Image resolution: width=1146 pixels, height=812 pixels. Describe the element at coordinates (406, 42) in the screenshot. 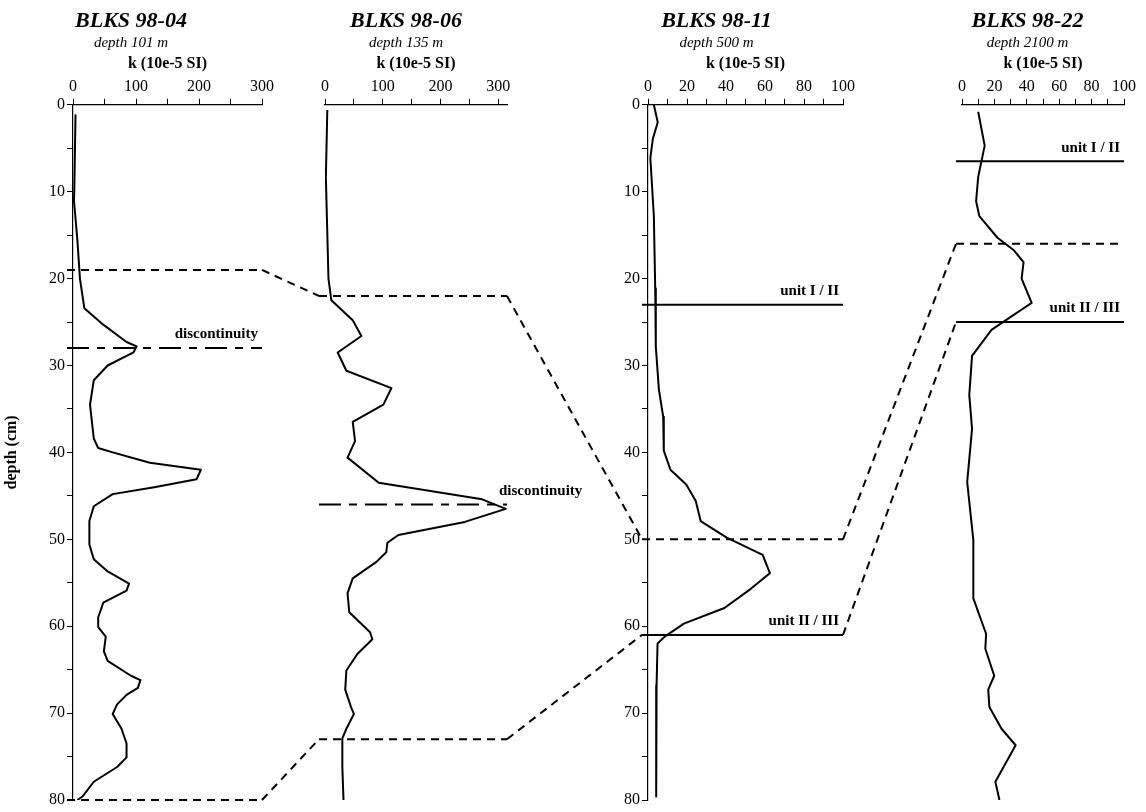

I see `chart-subtitle: depth 135 m` at that location.